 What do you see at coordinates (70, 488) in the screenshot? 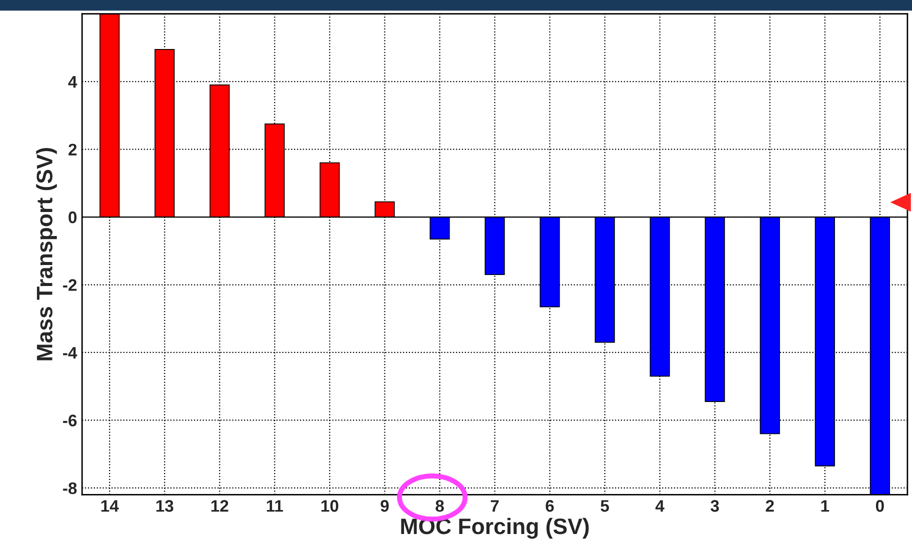
I see `y-tick-label: -8` at bounding box center [70, 488].